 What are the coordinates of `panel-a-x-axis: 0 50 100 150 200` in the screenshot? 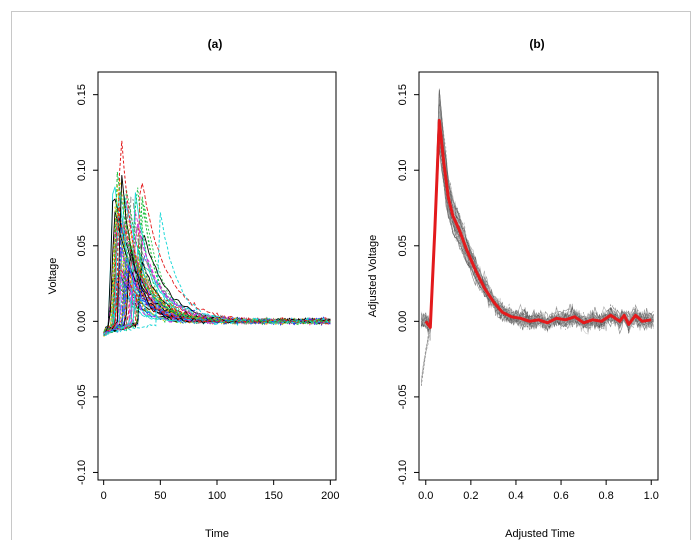 It's located at (220, 491).